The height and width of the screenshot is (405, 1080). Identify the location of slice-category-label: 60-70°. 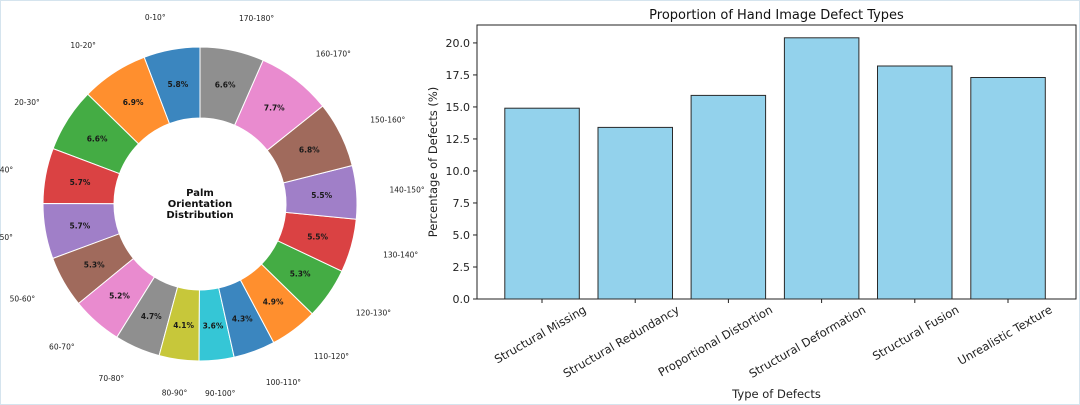
(62, 347).